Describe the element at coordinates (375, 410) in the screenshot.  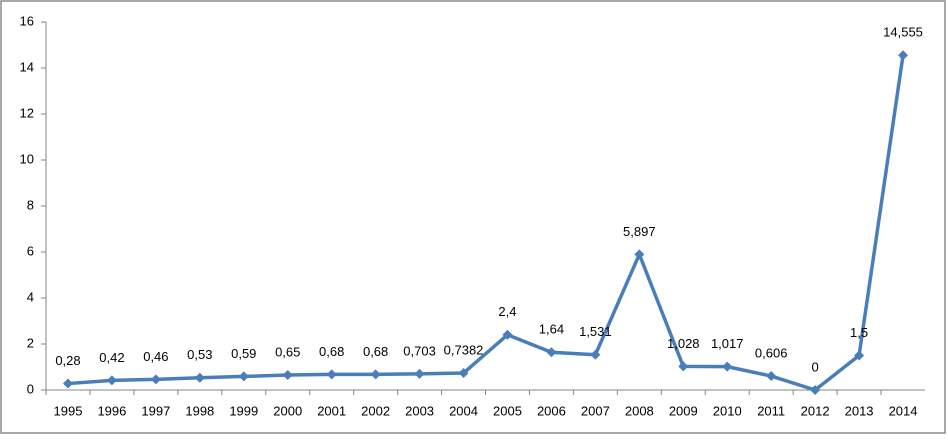
I see `x-tick-label: 2002` at that location.